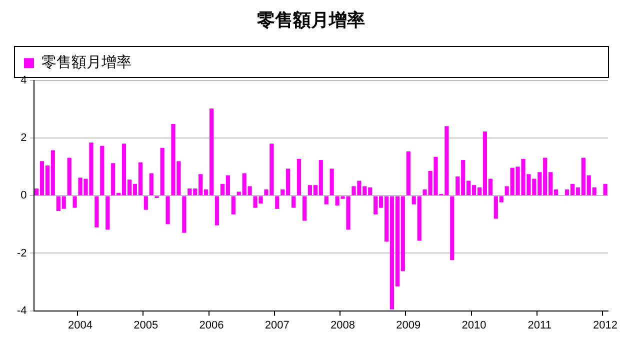 The width and height of the screenshot is (634, 339). I want to click on x-tick-label: 2012, so click(605, 325).